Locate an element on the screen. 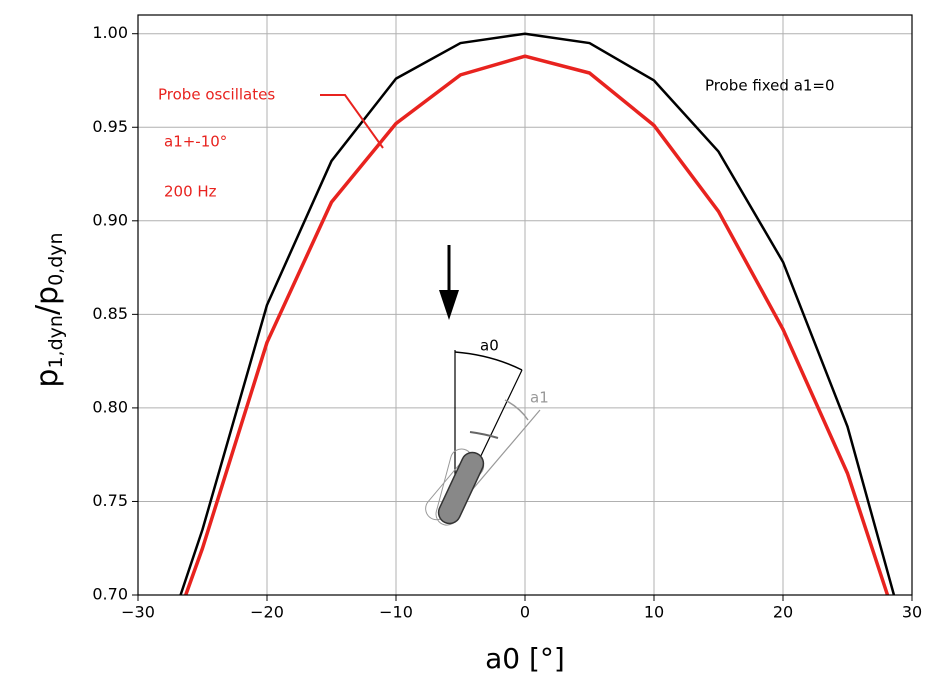 The width and height of the screenshot is (933, 684). inset-label: a1 is located at coordinates (539, 398).